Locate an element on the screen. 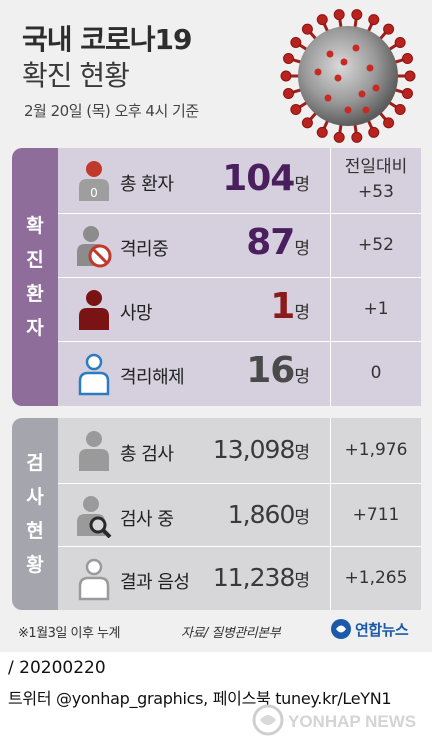  testing-number: 1,860 is located at coordinates (261, 514).